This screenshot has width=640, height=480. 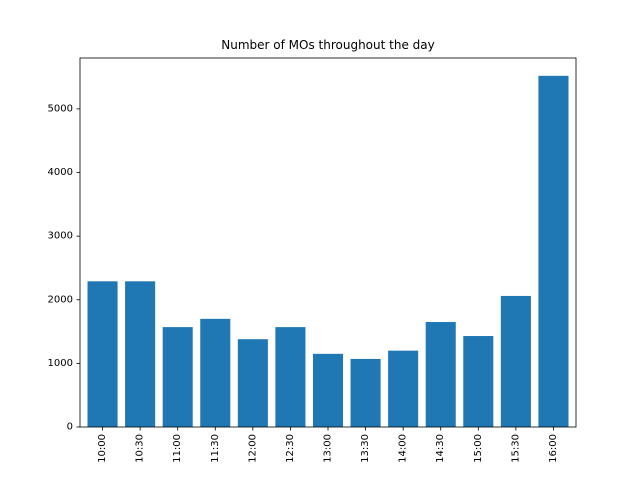 What do you see at coordinates (440, 448) in the screenshot?
I see `x-tick-label: 14:30` at bounding box center [440, 448].